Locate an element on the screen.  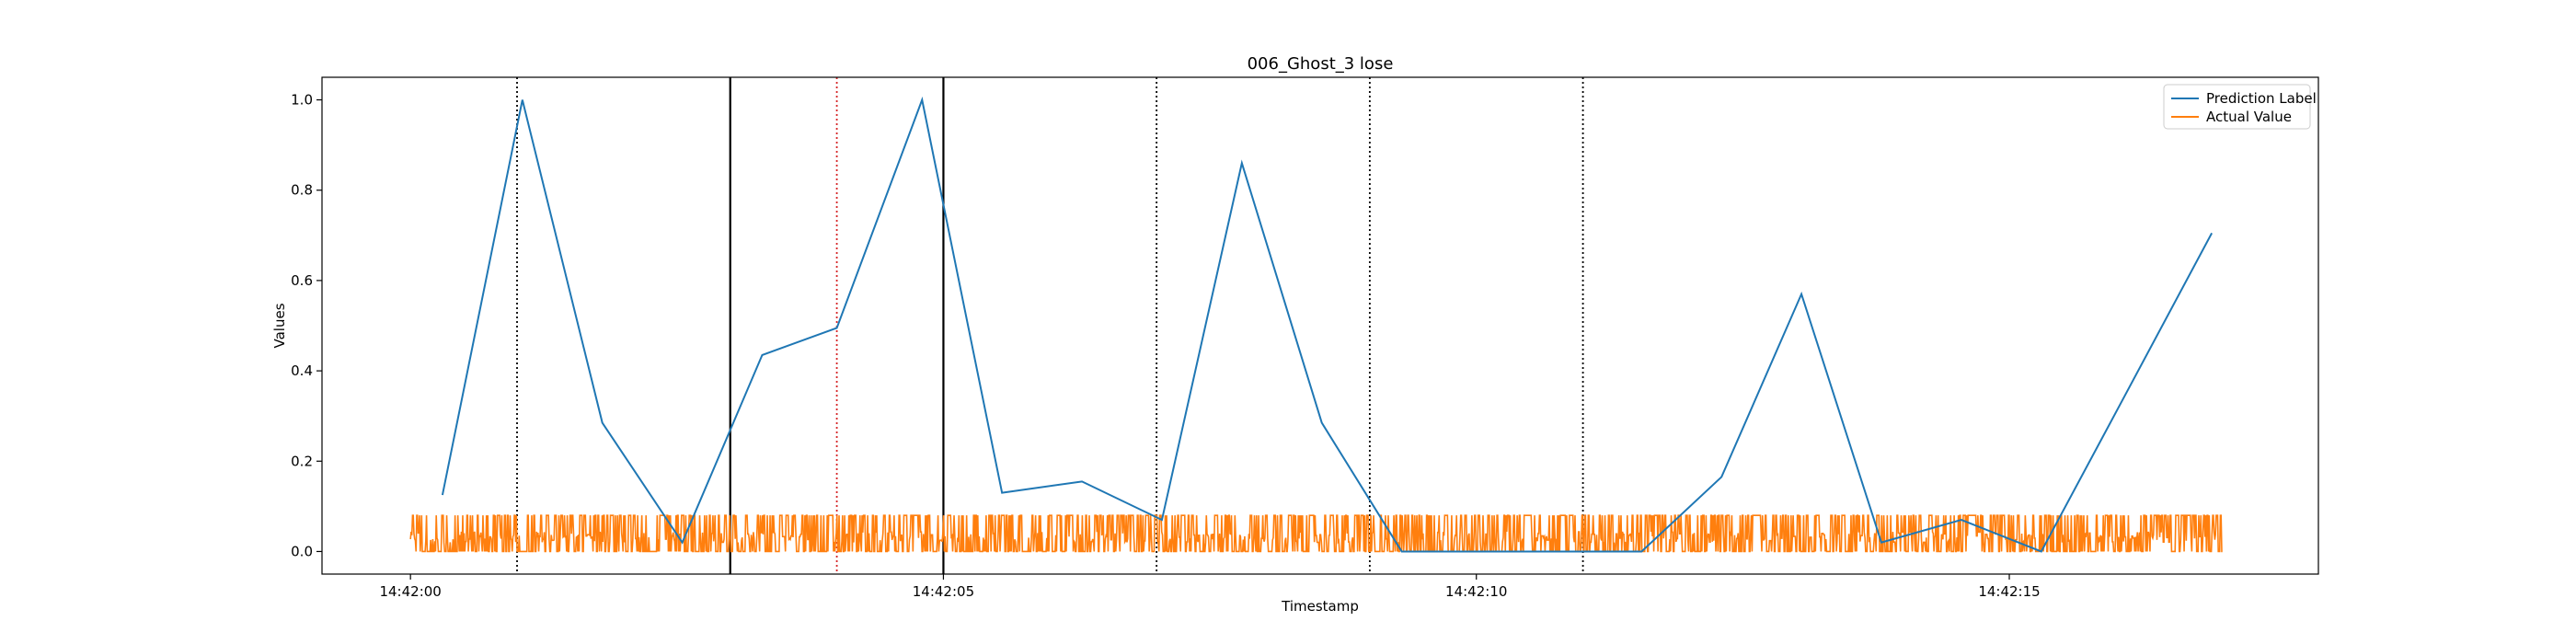
chart-title: 006_Ghost_3 lose is located at coordinates (1321, 64).